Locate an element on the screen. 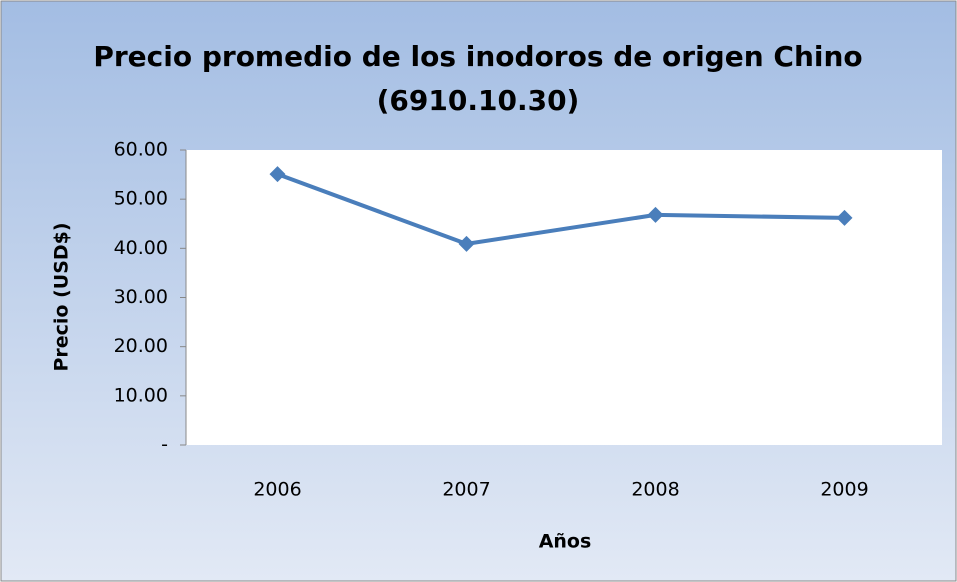  x-tick-label: 2008 is located at coordinates (655, 490).